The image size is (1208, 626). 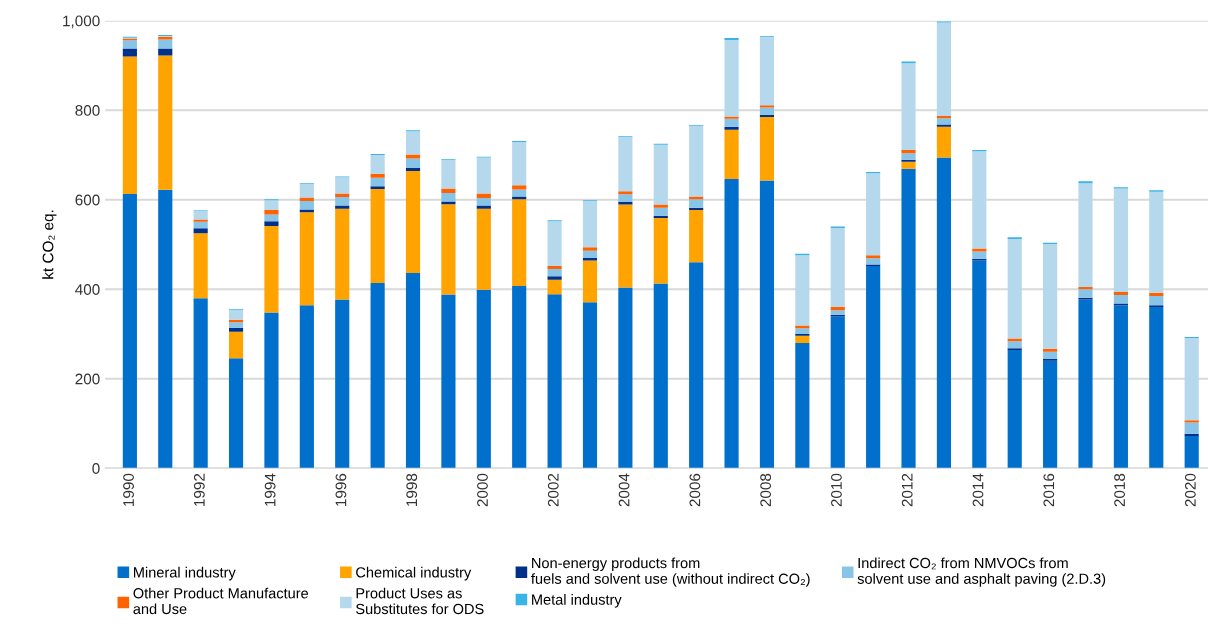 I want to click on x-tick-label: 2004, so click(x=624, y=490).